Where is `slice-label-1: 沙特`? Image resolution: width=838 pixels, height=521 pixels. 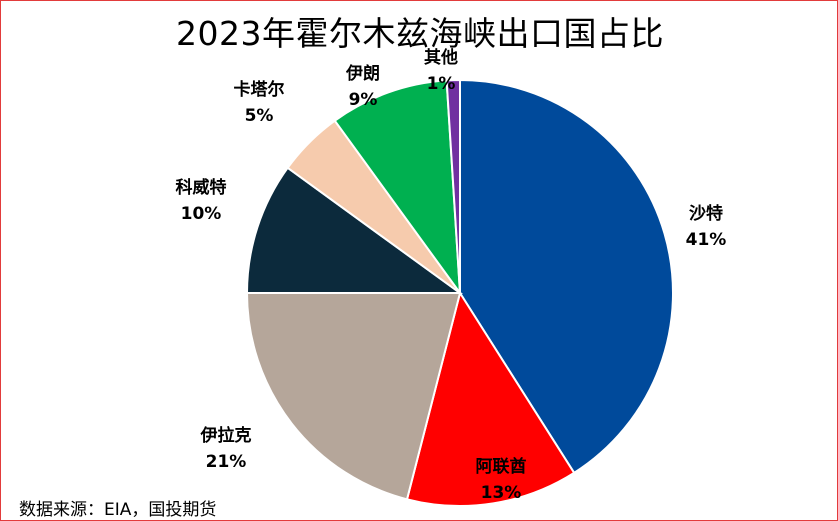
slice-label-1: 沙特 is located at coordinates (706, 213).